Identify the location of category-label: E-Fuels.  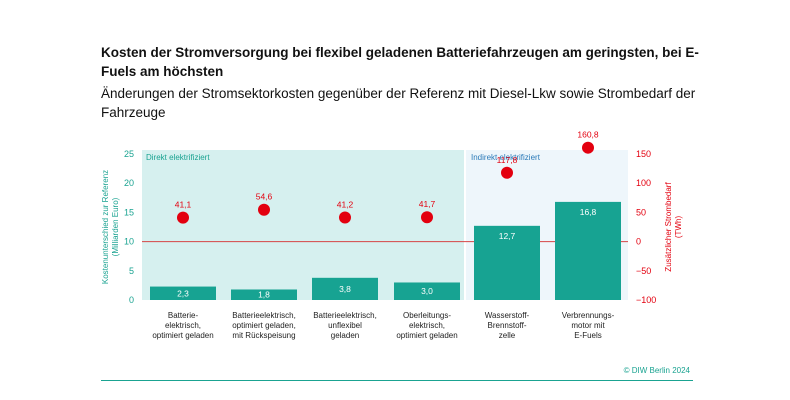
(588, 335).